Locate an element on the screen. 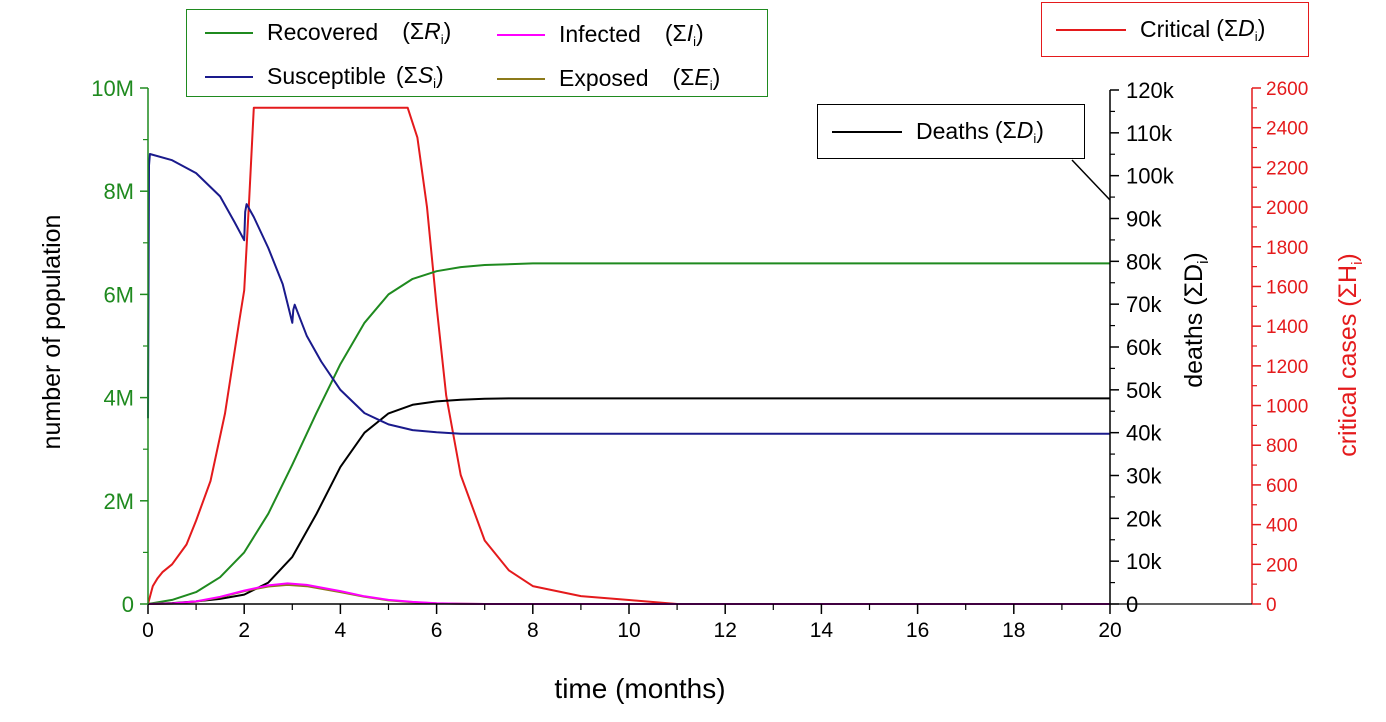  y-left-tick-label: 0 is located at coordinates (128, 604).